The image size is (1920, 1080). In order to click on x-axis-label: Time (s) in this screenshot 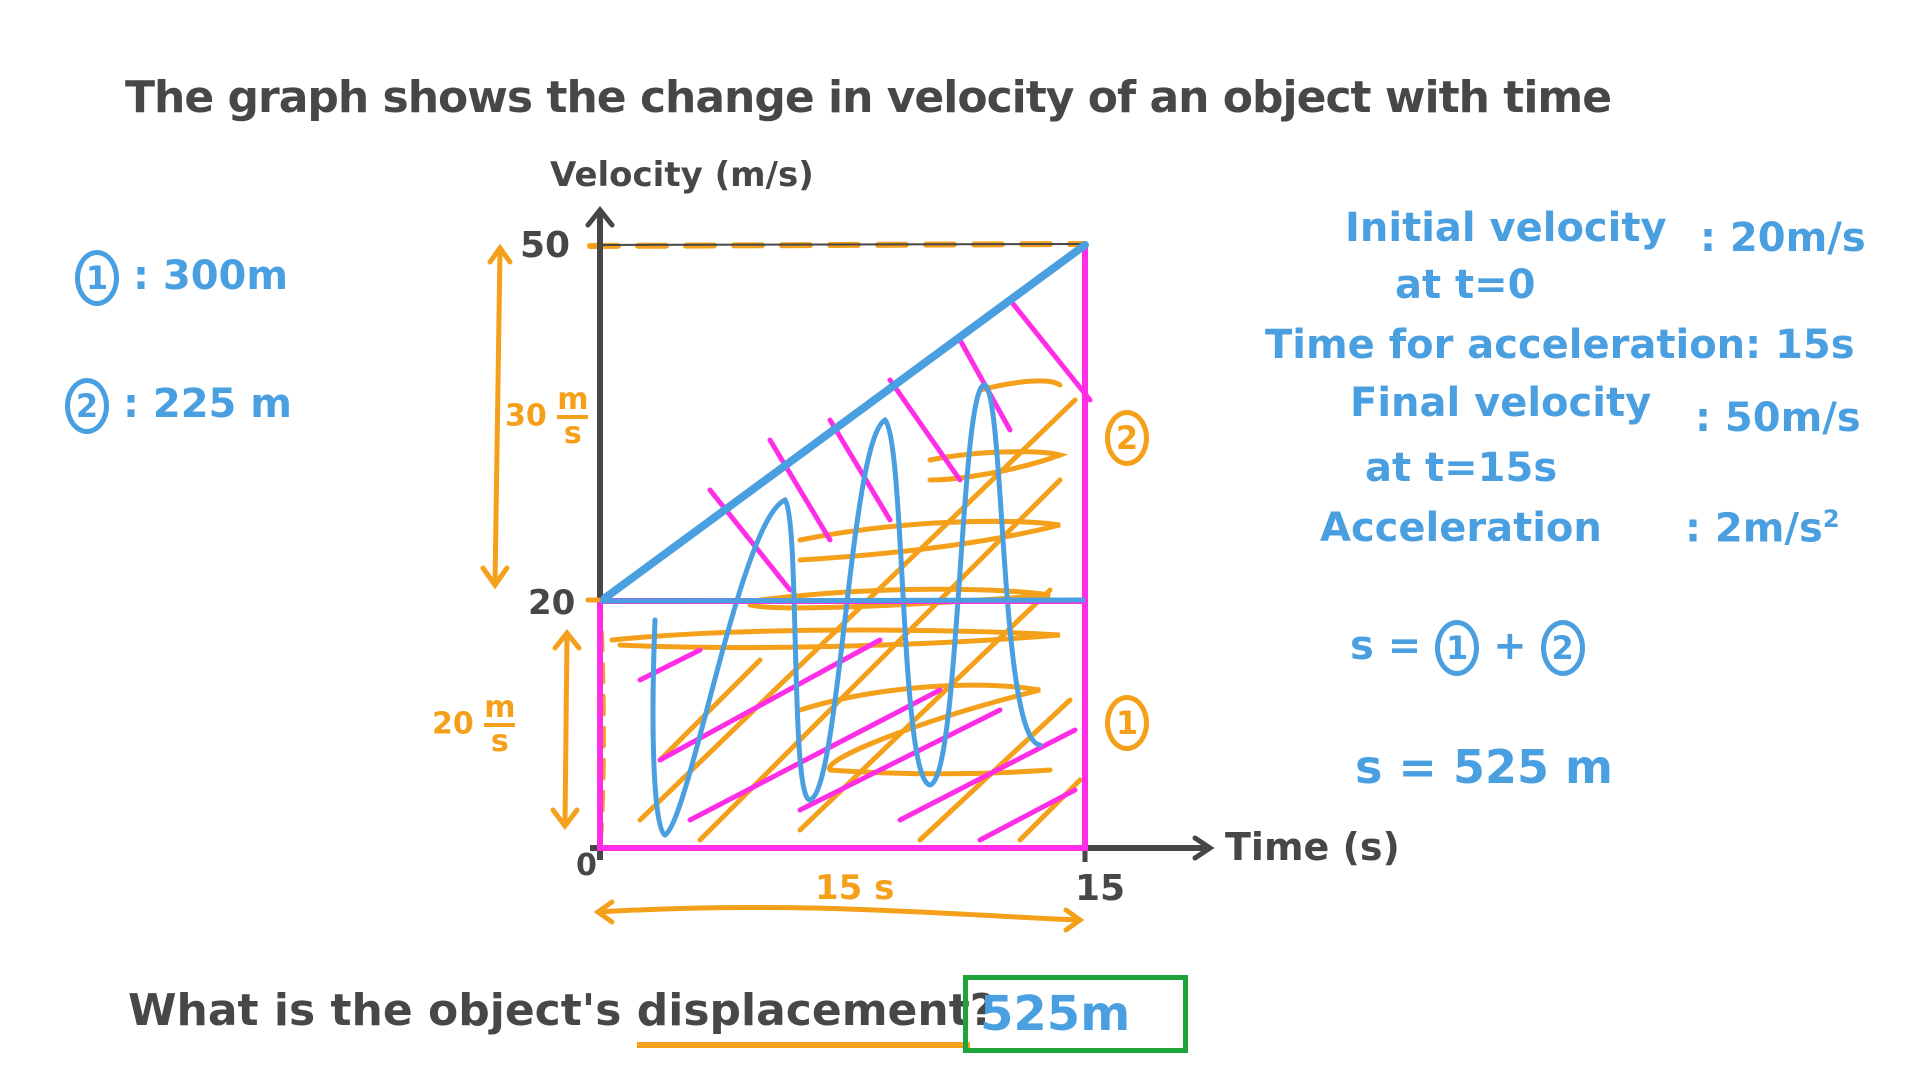, I will do `click(1312, 847)`.